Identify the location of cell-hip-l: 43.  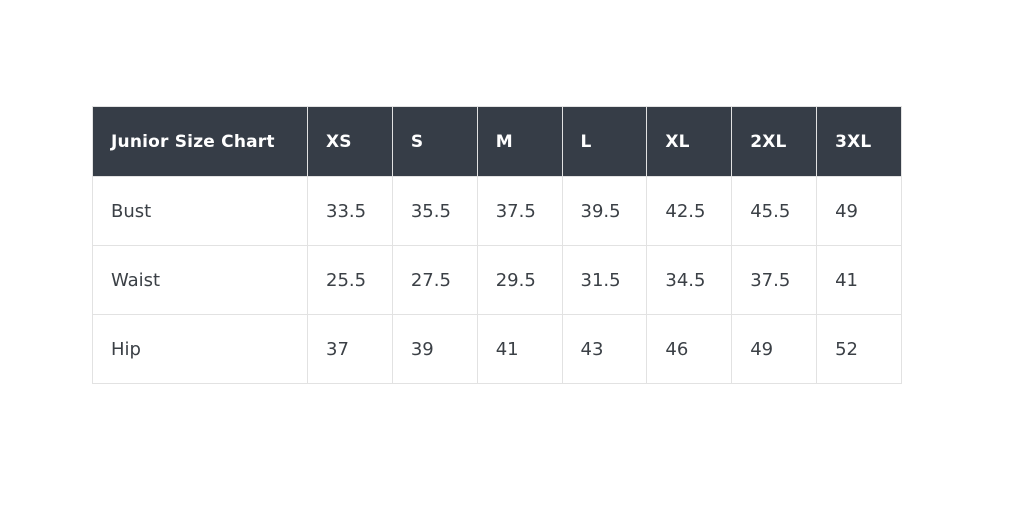
(604, 349).